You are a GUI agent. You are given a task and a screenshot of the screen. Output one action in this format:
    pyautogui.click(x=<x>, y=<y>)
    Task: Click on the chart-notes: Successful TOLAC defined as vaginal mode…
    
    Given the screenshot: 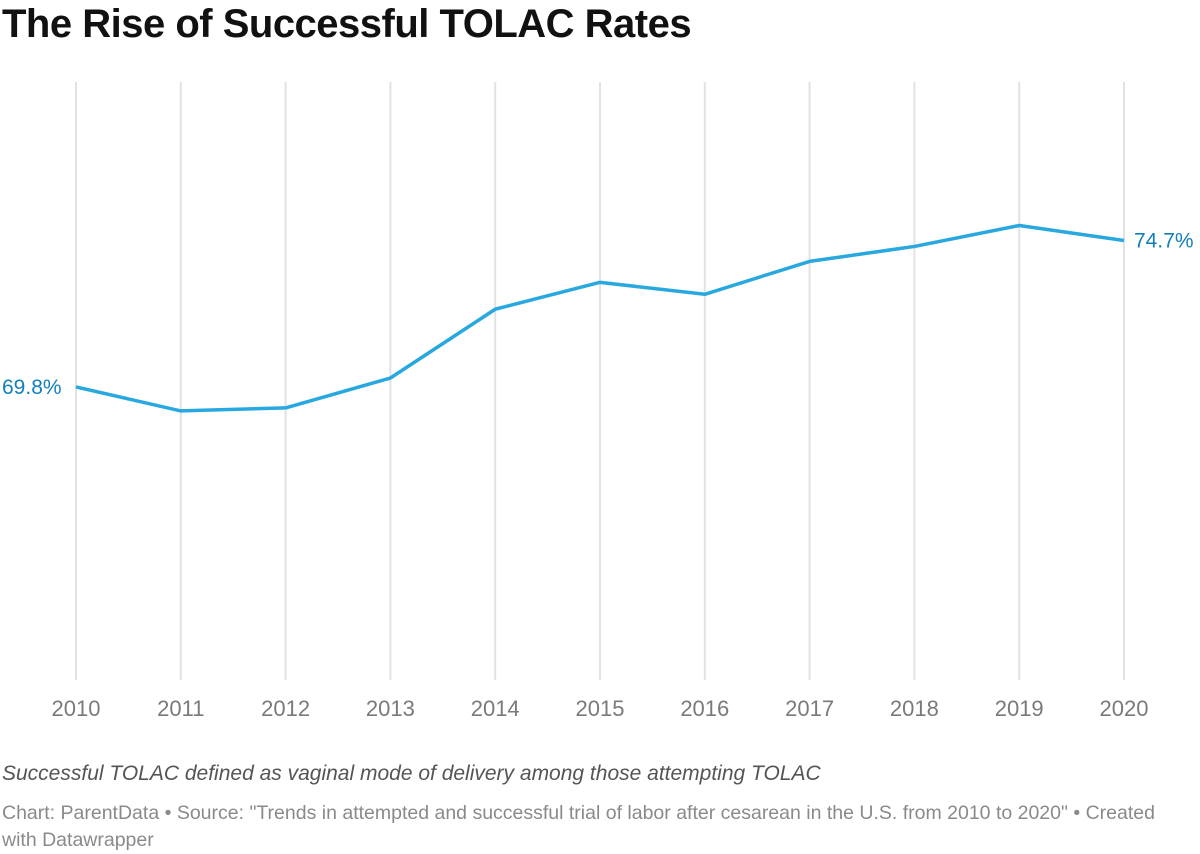 What is the action you would take?
    pyautogui.click(x=411, y=773)
    